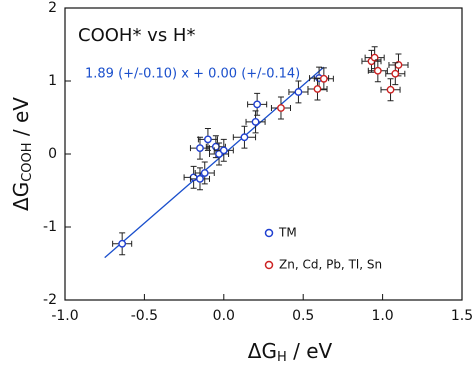  What do you see at coordinates (462, 316) in the screenshot?
I see `x-tick-label: 1.5` at bounding box center [462, 316].